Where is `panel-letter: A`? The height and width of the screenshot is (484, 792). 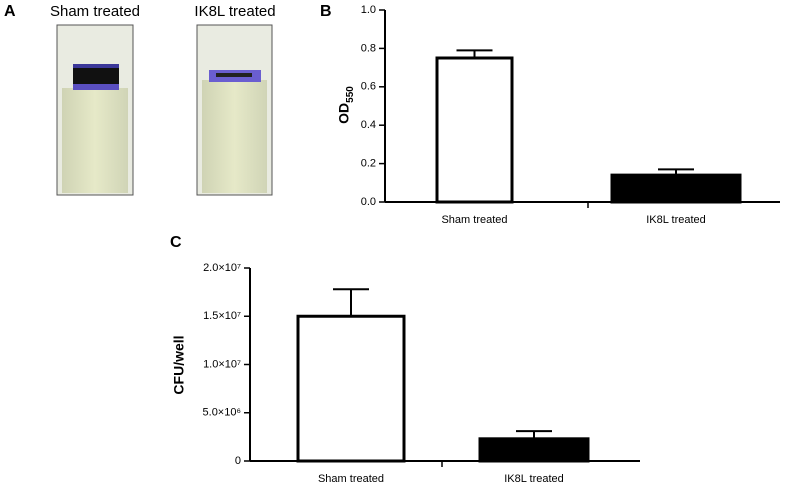
panel-letter: A is located at coordinates (10, 11).